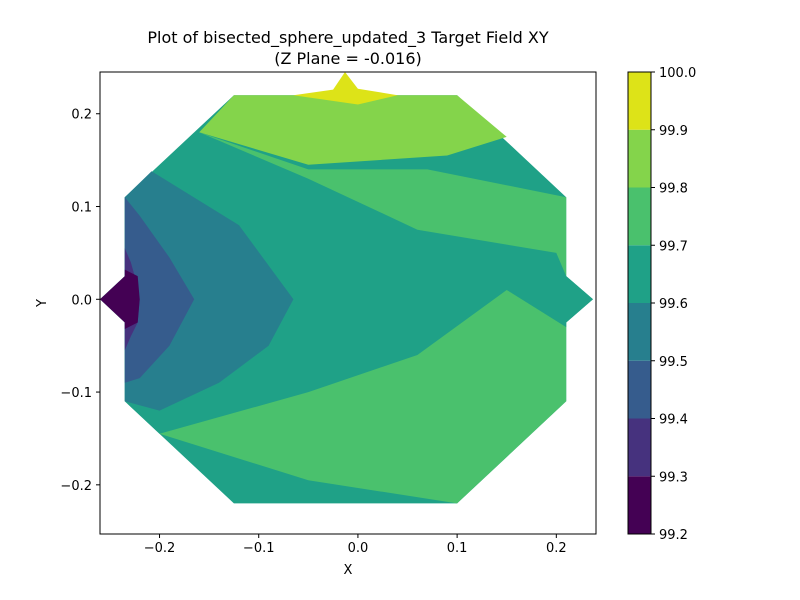 The height and width of the screenshot is (600, 800). I want to click on y-tick-label: −0.2, so click(76, 486).